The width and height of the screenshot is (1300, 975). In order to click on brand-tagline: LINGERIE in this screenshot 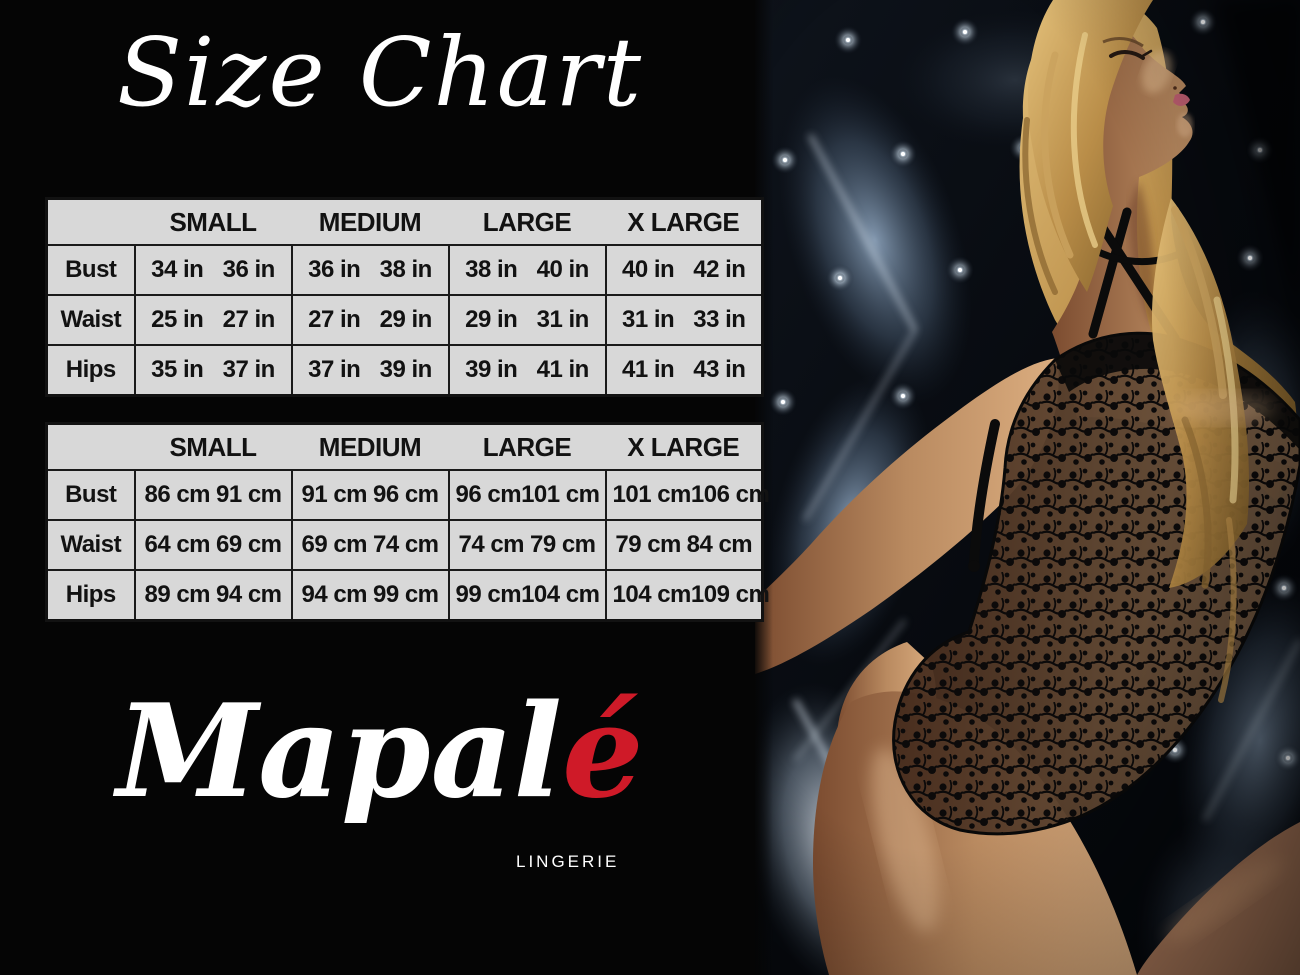, I will do `click(568, 861)`.